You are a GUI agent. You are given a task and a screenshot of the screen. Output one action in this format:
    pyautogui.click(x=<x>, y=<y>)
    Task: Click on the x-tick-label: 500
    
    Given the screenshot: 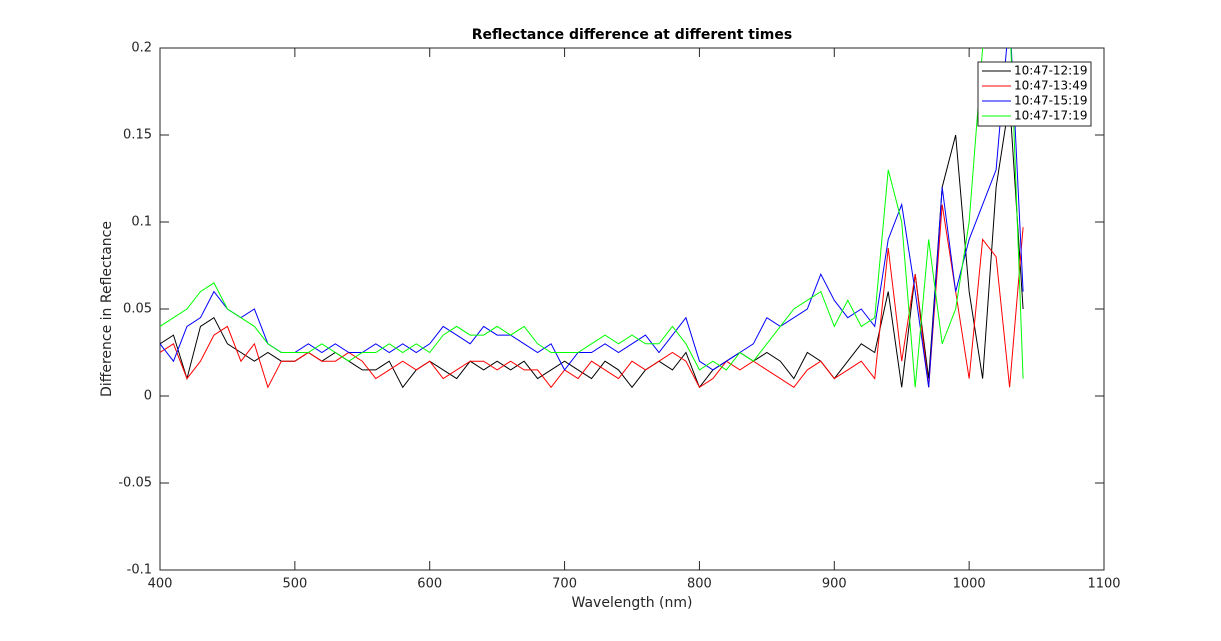 What is the action you would take?
    pyautogui.click(x=294, y=584)
    